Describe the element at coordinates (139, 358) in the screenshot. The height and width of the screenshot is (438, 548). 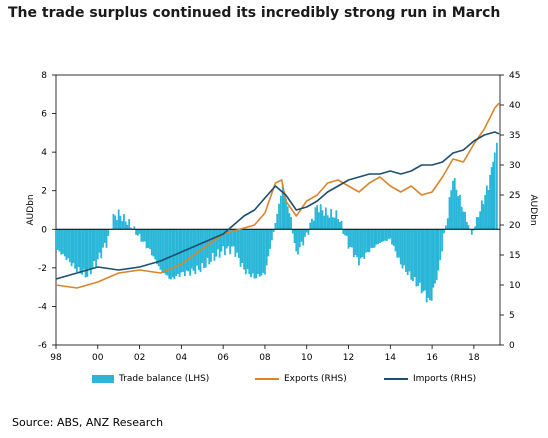
I see `x-tick-label: 02` at that location.